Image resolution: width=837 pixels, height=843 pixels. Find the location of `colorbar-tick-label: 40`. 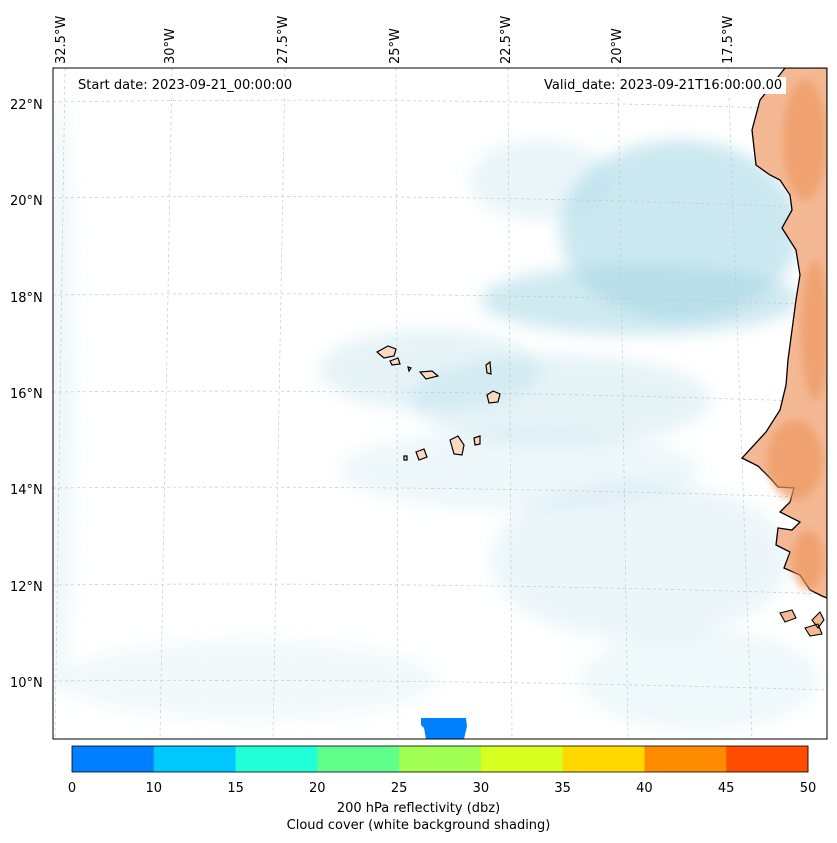

colorbar-tick-label: 40 is located at coordinates (644, 788).